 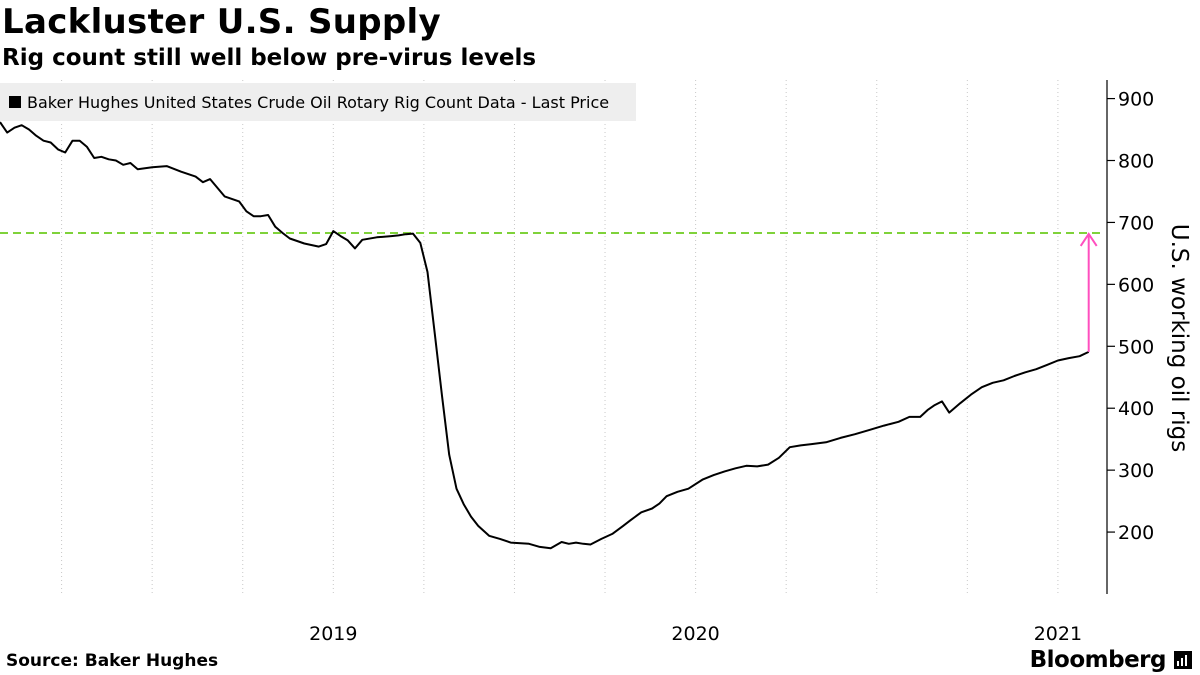 What do you see at coordinates (1058, 634) in the screenshot?
I see `x-tick-label: 2021` at bounding box center [1058, 634].